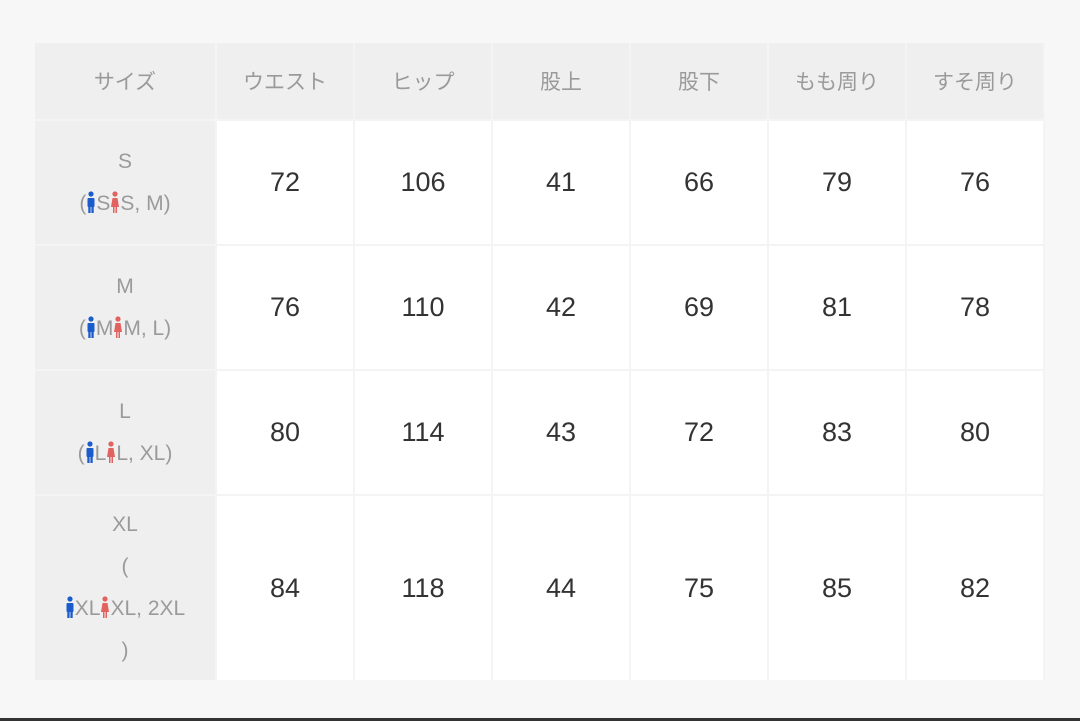  I want to click on size-equivalents: XL XL, 2XL, so click(125, 609).